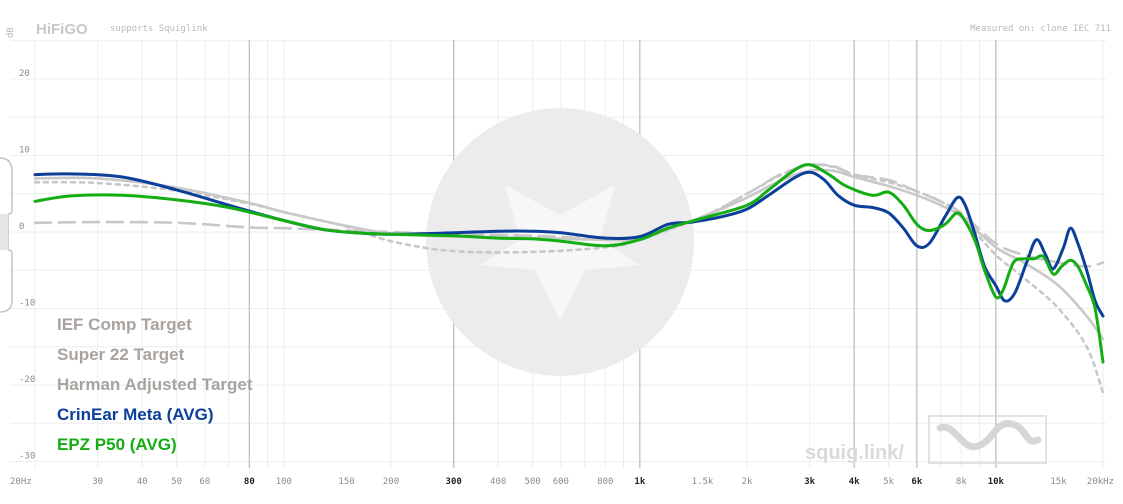  What do you see at coordinates (809, 482) in the screenshot?
I see `x-tick-label: 3k` at bounding box center [809, 482].